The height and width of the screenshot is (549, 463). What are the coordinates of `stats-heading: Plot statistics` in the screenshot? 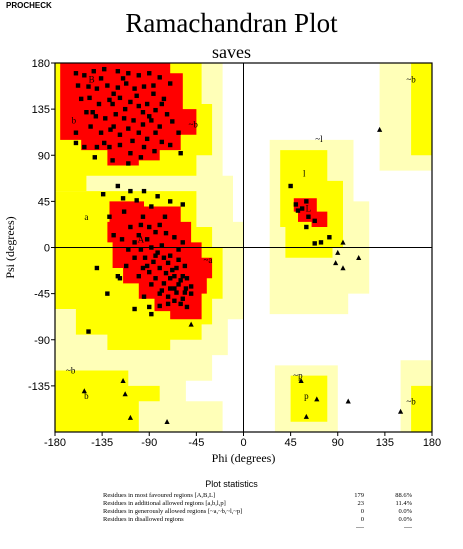 It's located at (231, 484).